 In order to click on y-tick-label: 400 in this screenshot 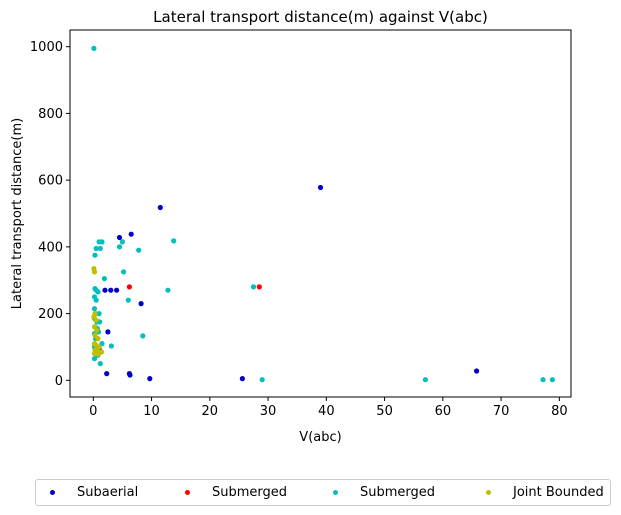, I will do `click(50, 247)`.